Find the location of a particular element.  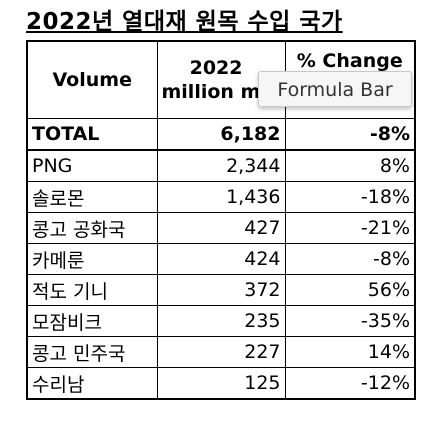

table-row-total: TOTAL 6,182 -8% is located at coordinates (221, 134).